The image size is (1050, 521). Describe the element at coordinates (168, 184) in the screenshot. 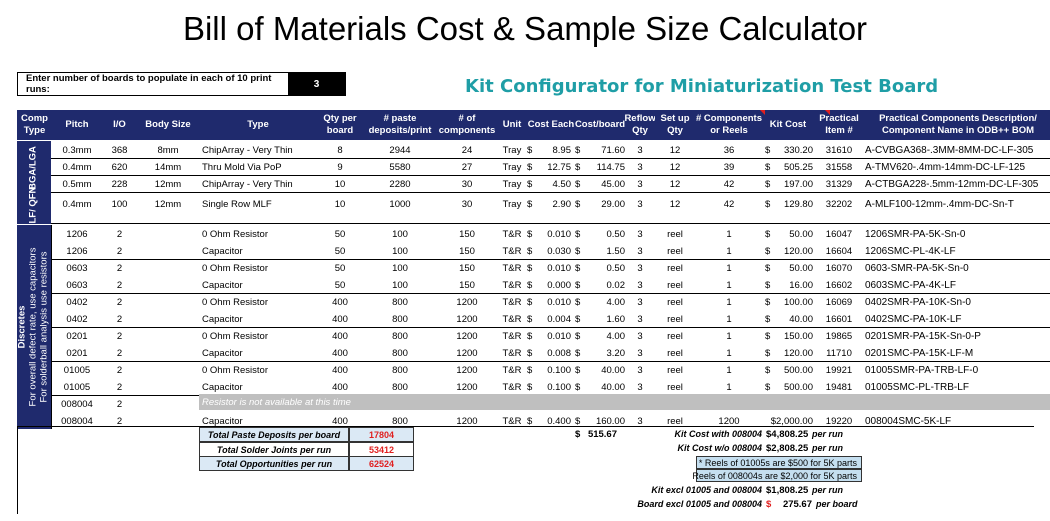

I see `cell-body: 12mm` at that location.